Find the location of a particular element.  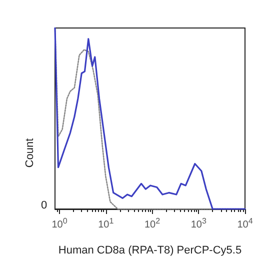

y-axis-title: Count is located at coordinates (30, 153).